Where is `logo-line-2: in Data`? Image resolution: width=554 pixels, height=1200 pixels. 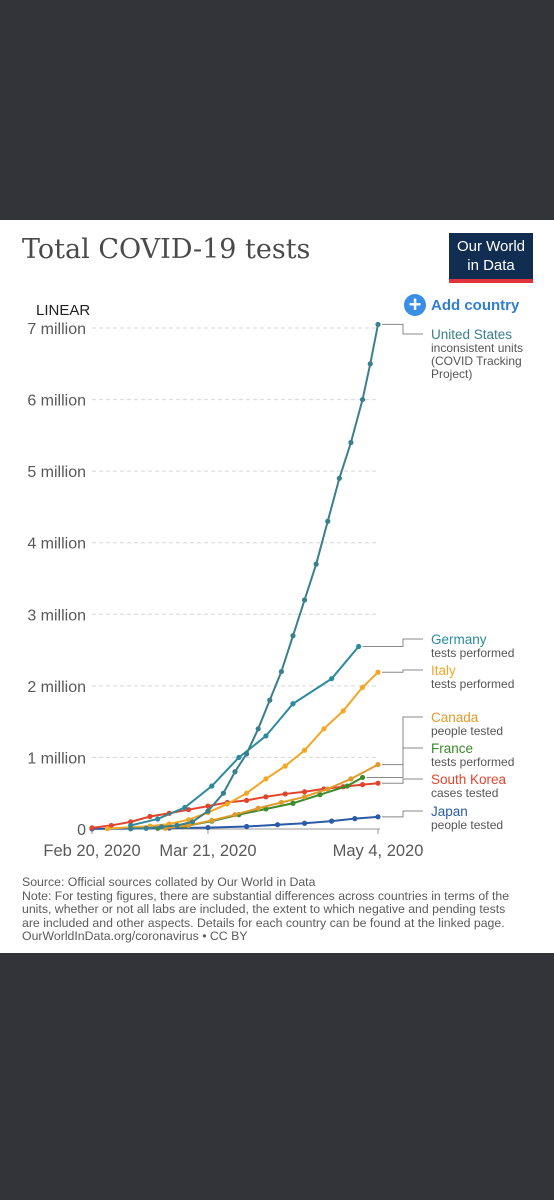 logo-line-2: in Data is located at coordinates (491, 265).